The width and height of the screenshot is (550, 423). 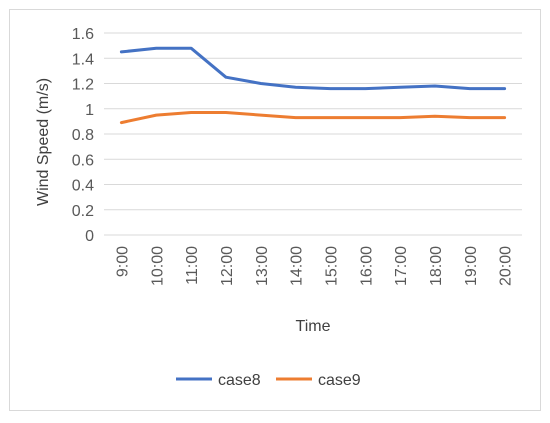 What do you see at coordinates (83, 211) in the screenshot?
I see `y-tick-label: 0.2` at bounding box center [83, 211].